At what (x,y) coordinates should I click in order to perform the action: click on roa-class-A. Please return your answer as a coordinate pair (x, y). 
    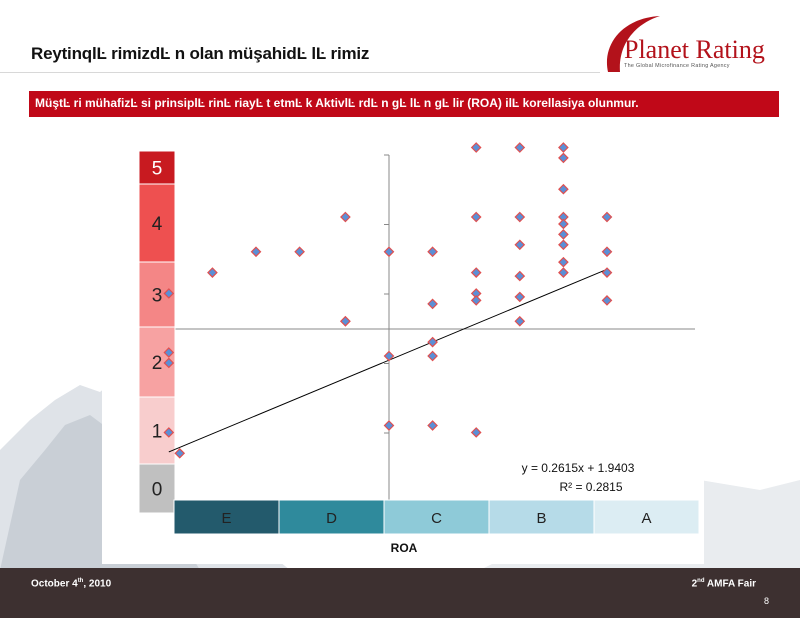
    Looking at the image, I should click on (646, 517).